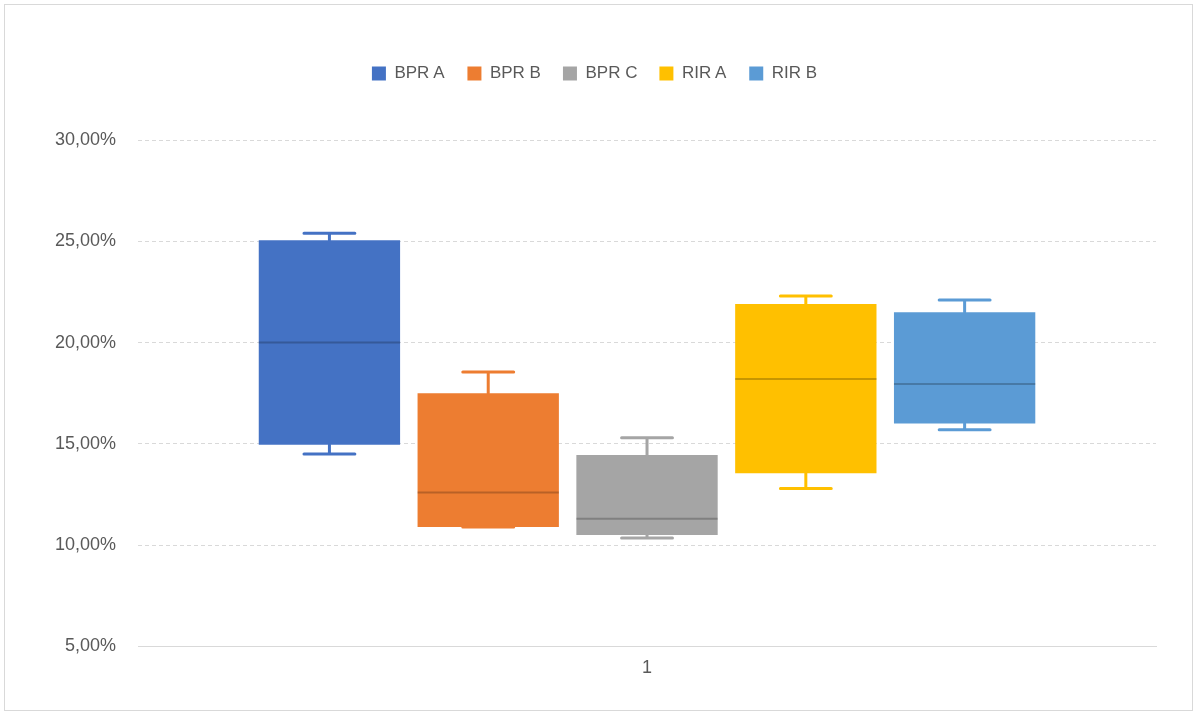 This screenshot has width=1197, height=715. What do you see at coordinates (85, 442) in the screenshot?
I see `y-tick-label: 15,00%` at bounding box center [85, 442].